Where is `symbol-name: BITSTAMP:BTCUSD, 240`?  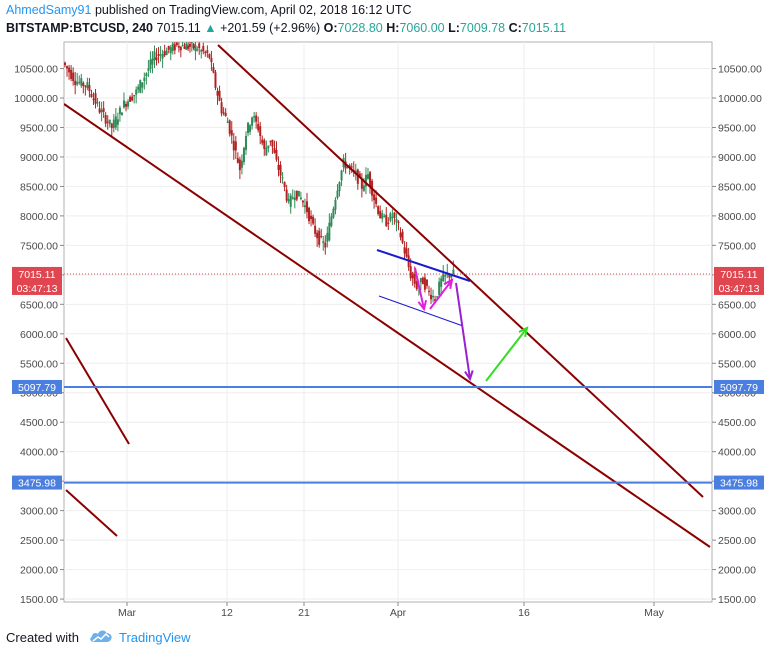
symbol-name: BITSTAMP:BTCUSD, 240 is located at coordinates (80, 28).